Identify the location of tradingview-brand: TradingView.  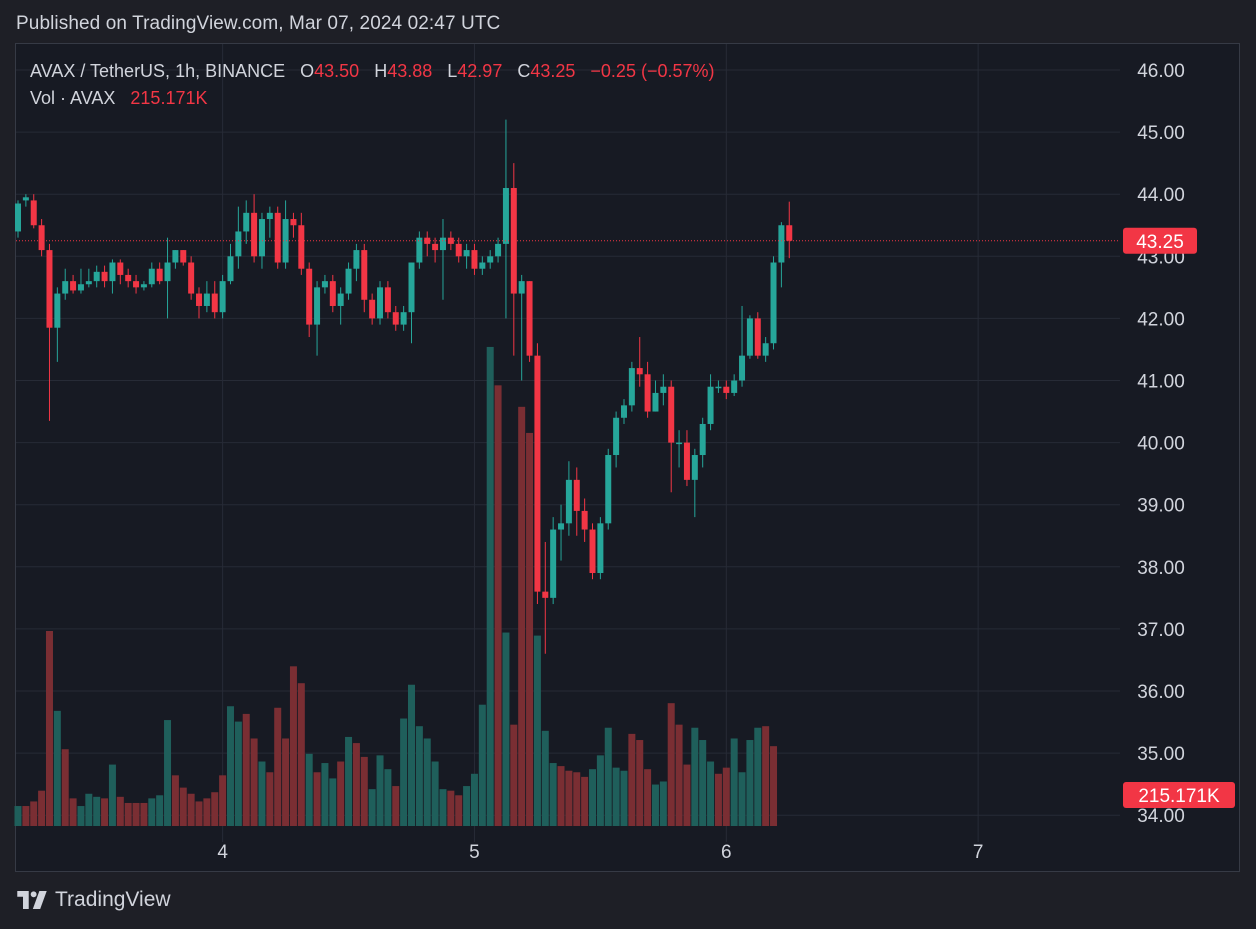
(94, 900).